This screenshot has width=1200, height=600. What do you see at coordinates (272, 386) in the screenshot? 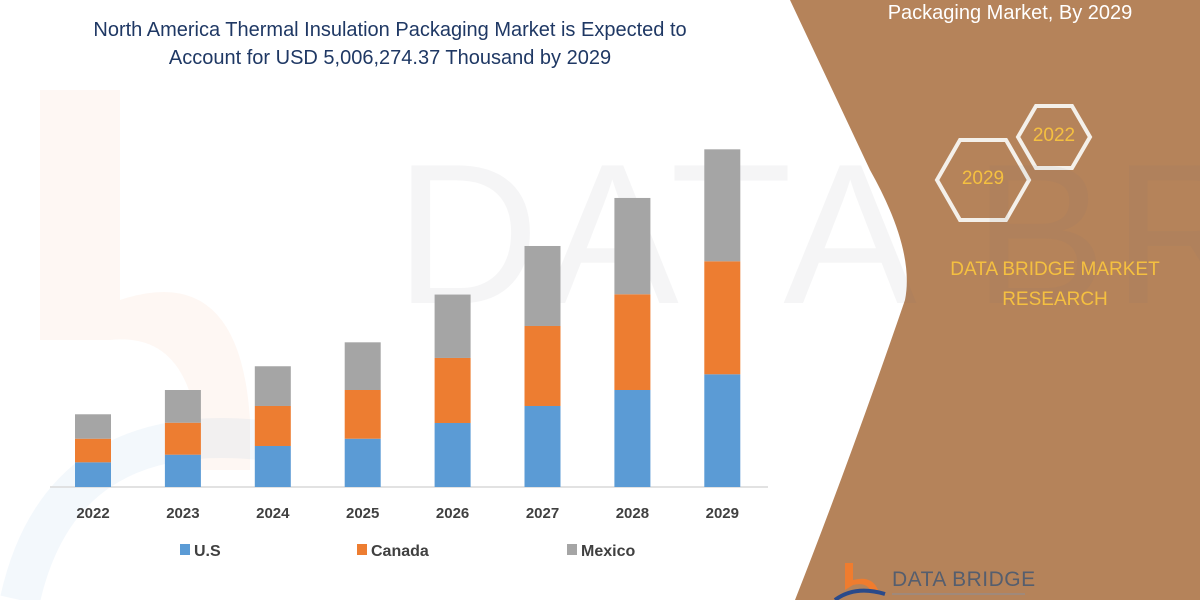
I see `bar-mexico-2024` at bounding box center [272, 386].